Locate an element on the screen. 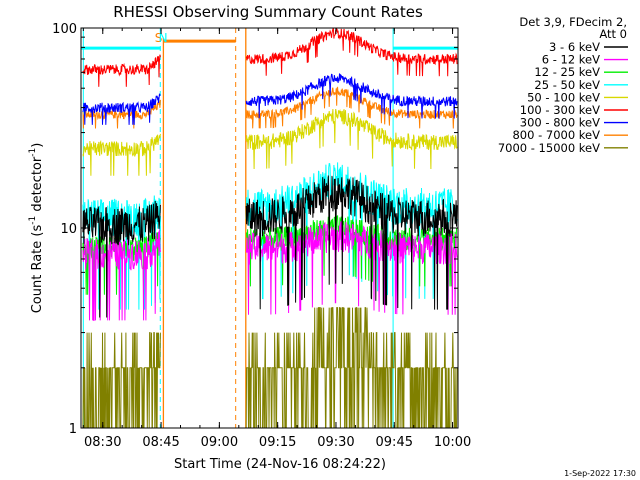  y-tick-label: 10 is located at coordinates (68, 229).